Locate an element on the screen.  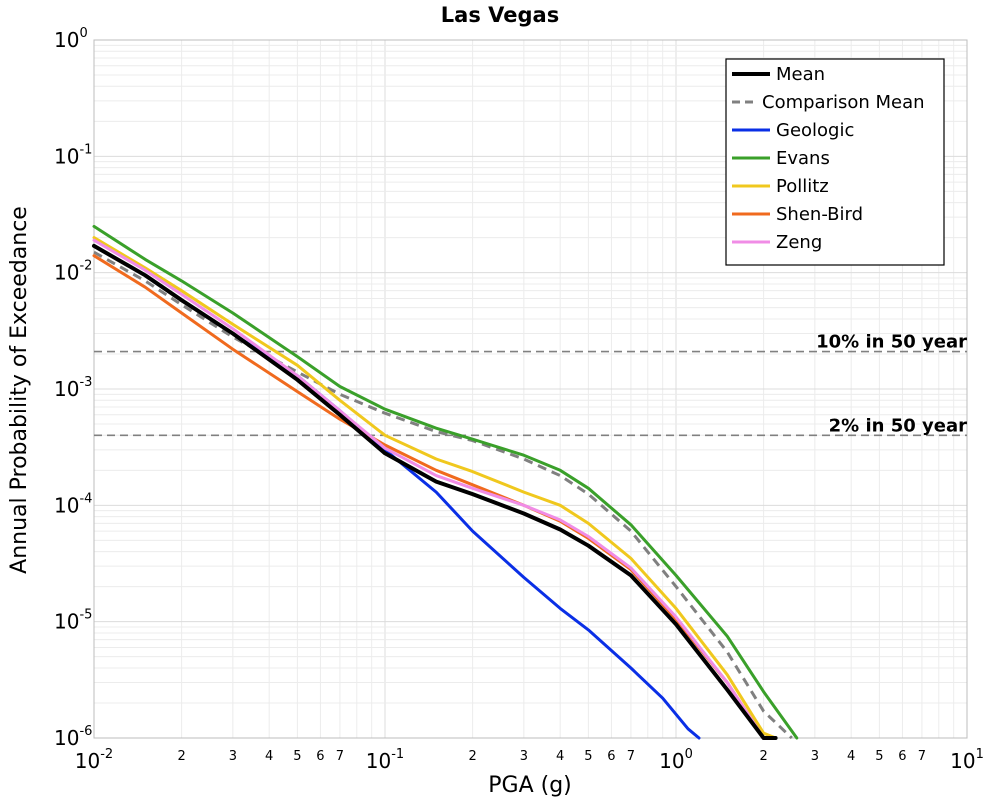
y-tick-label: 10⁻⁶ is located at coordinates (73, 737).